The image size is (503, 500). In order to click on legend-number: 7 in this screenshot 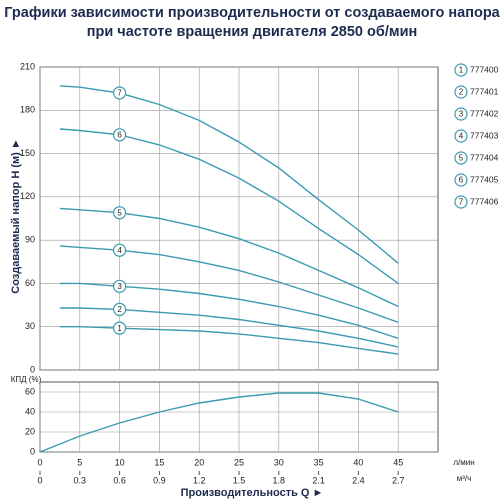, I will do `click(461, 202)`.